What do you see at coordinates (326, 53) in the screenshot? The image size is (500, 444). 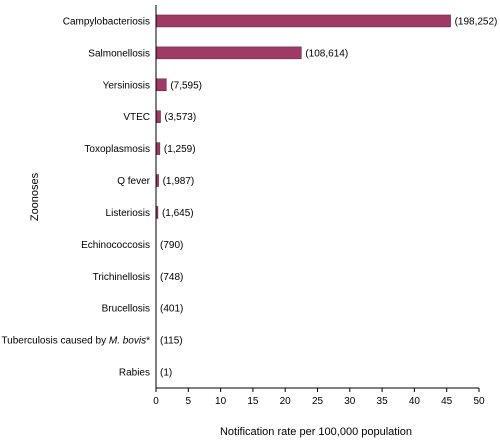 I see `data-label: (108,614)` at bounding box center [326, 53].